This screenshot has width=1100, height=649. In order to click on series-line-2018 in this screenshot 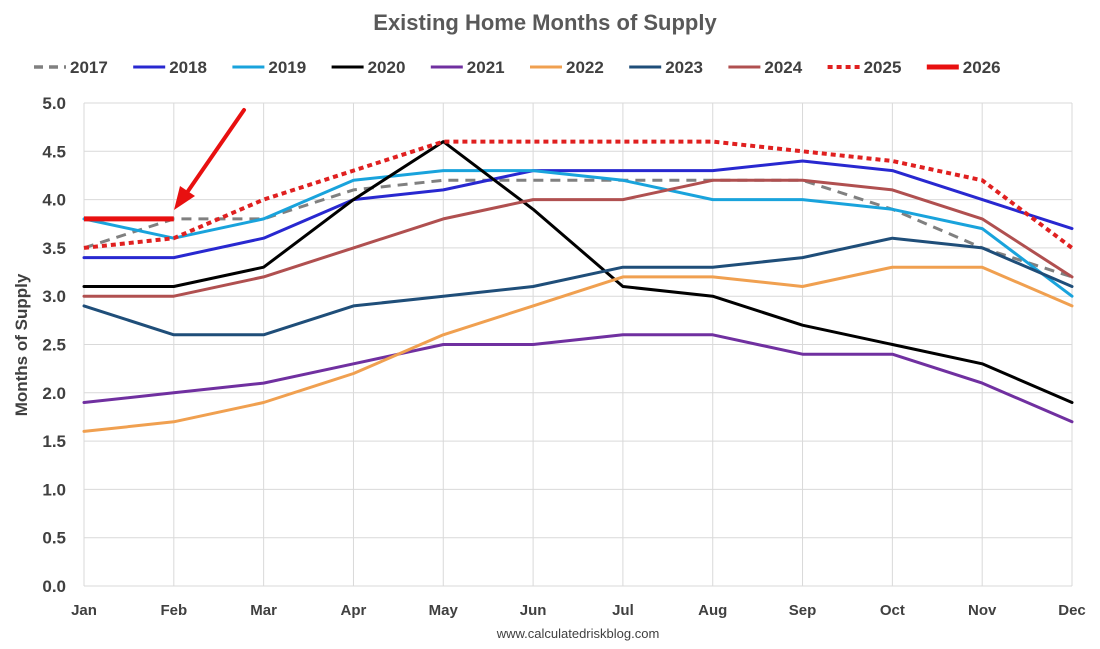, I will do `click(578, 209)`.